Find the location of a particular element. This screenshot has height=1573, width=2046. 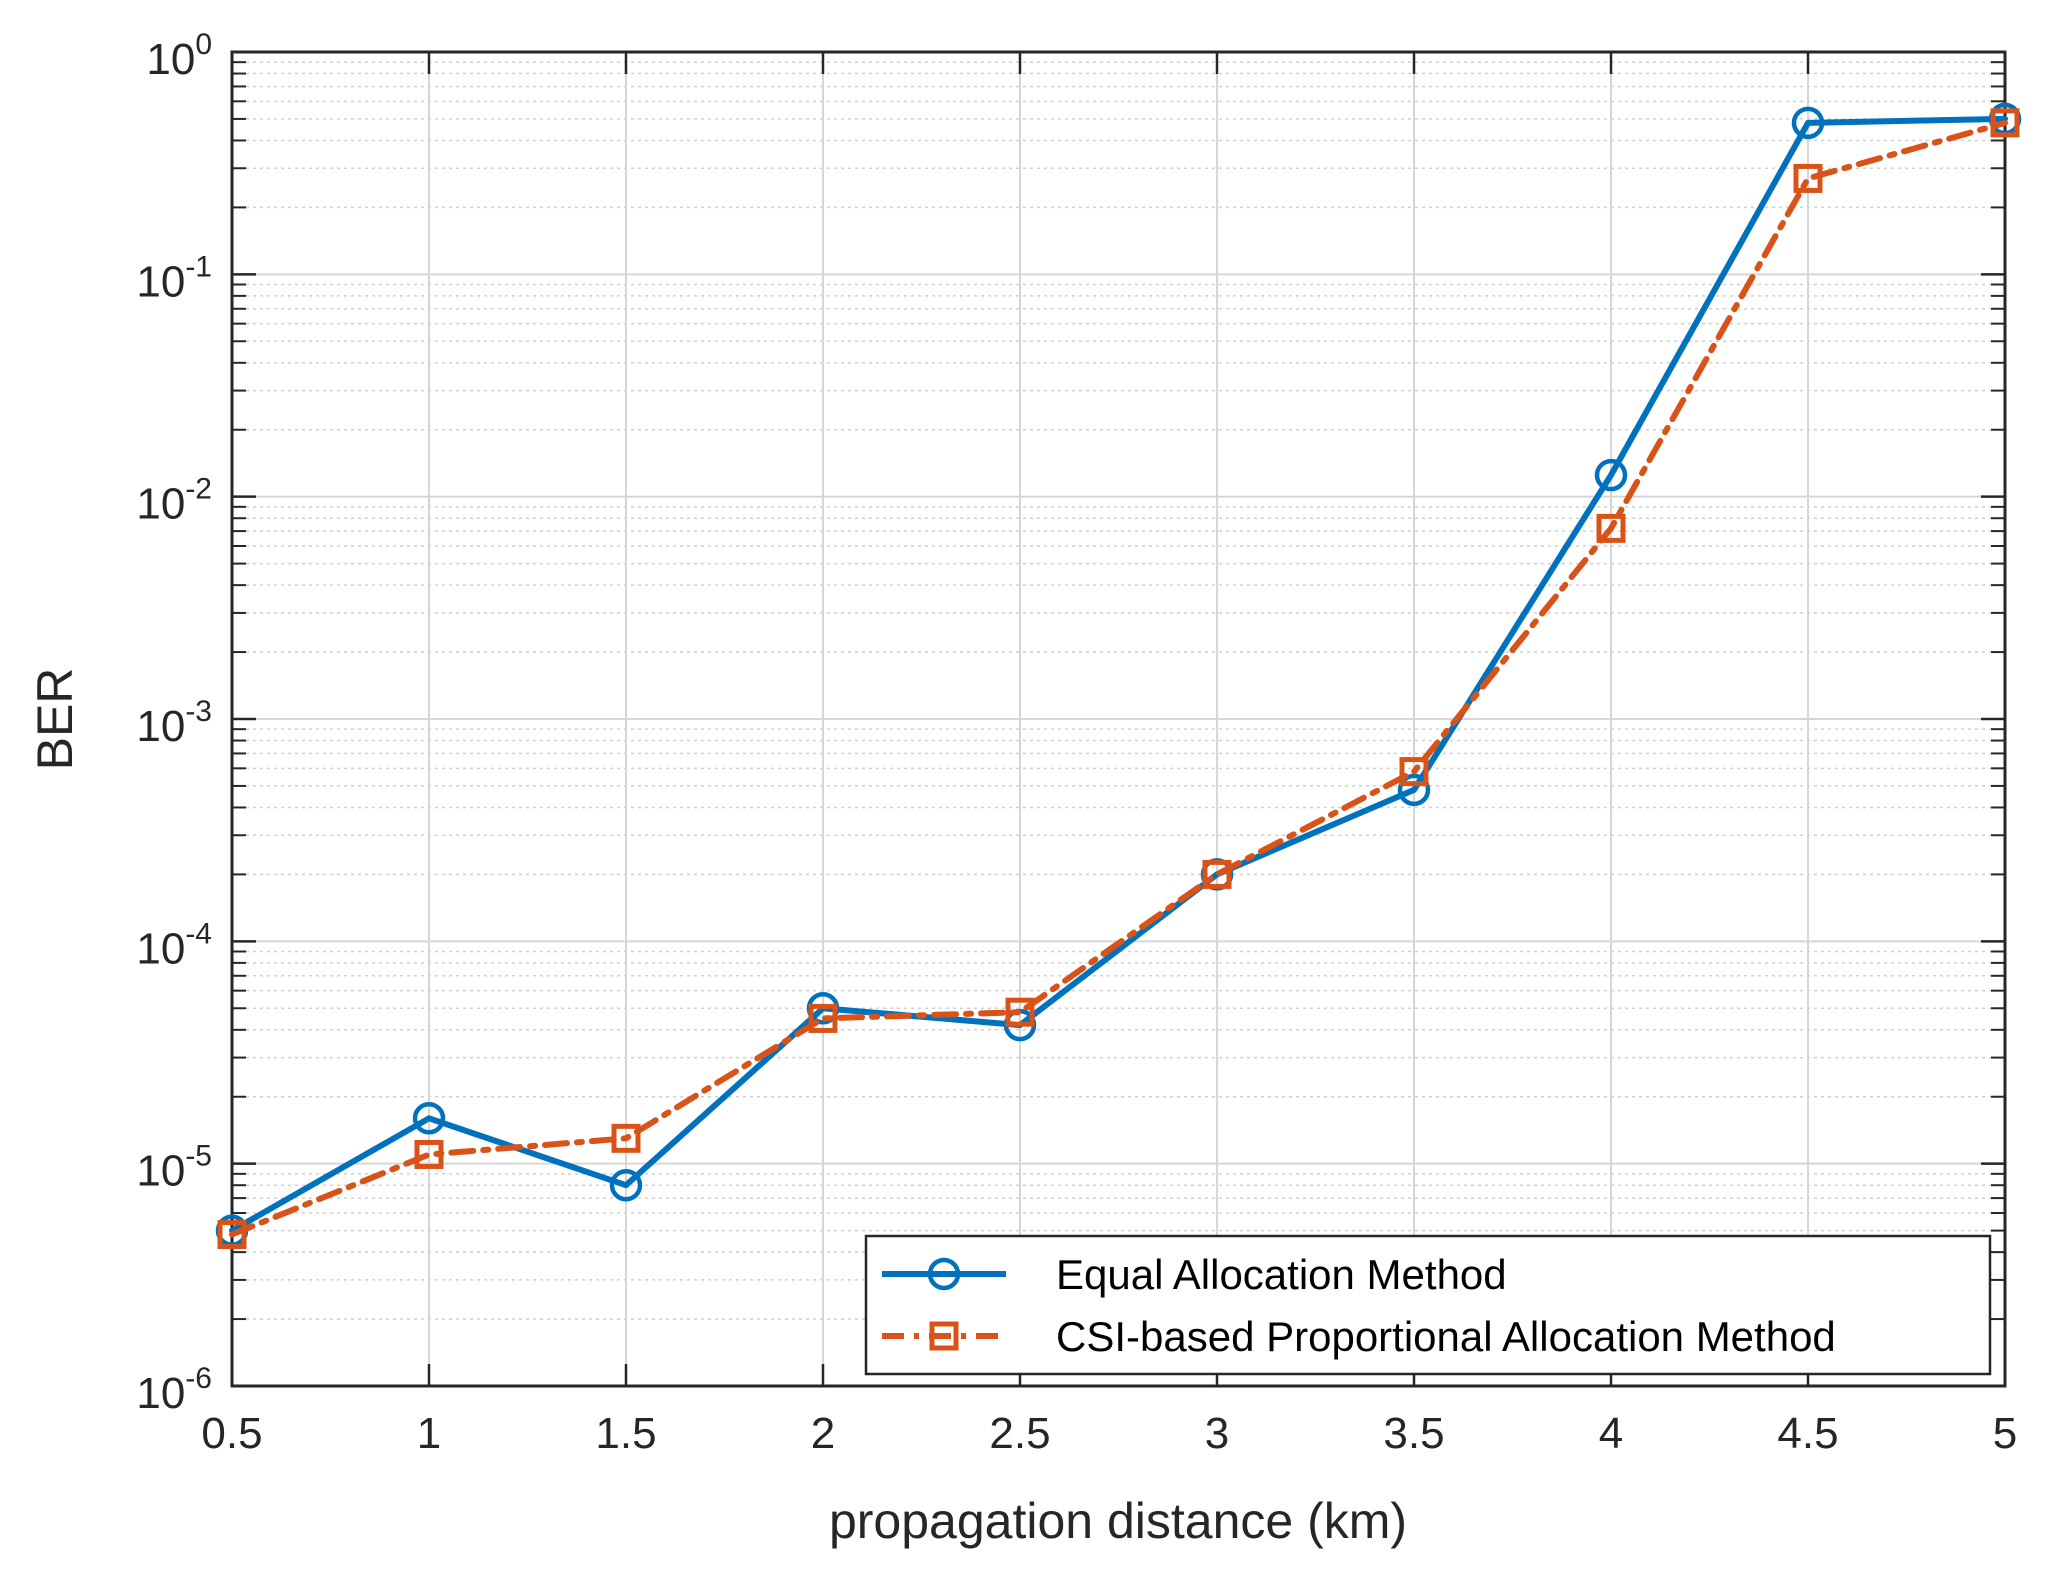

x-tick-label: 1.5 is located at coordinates (625, 1433).